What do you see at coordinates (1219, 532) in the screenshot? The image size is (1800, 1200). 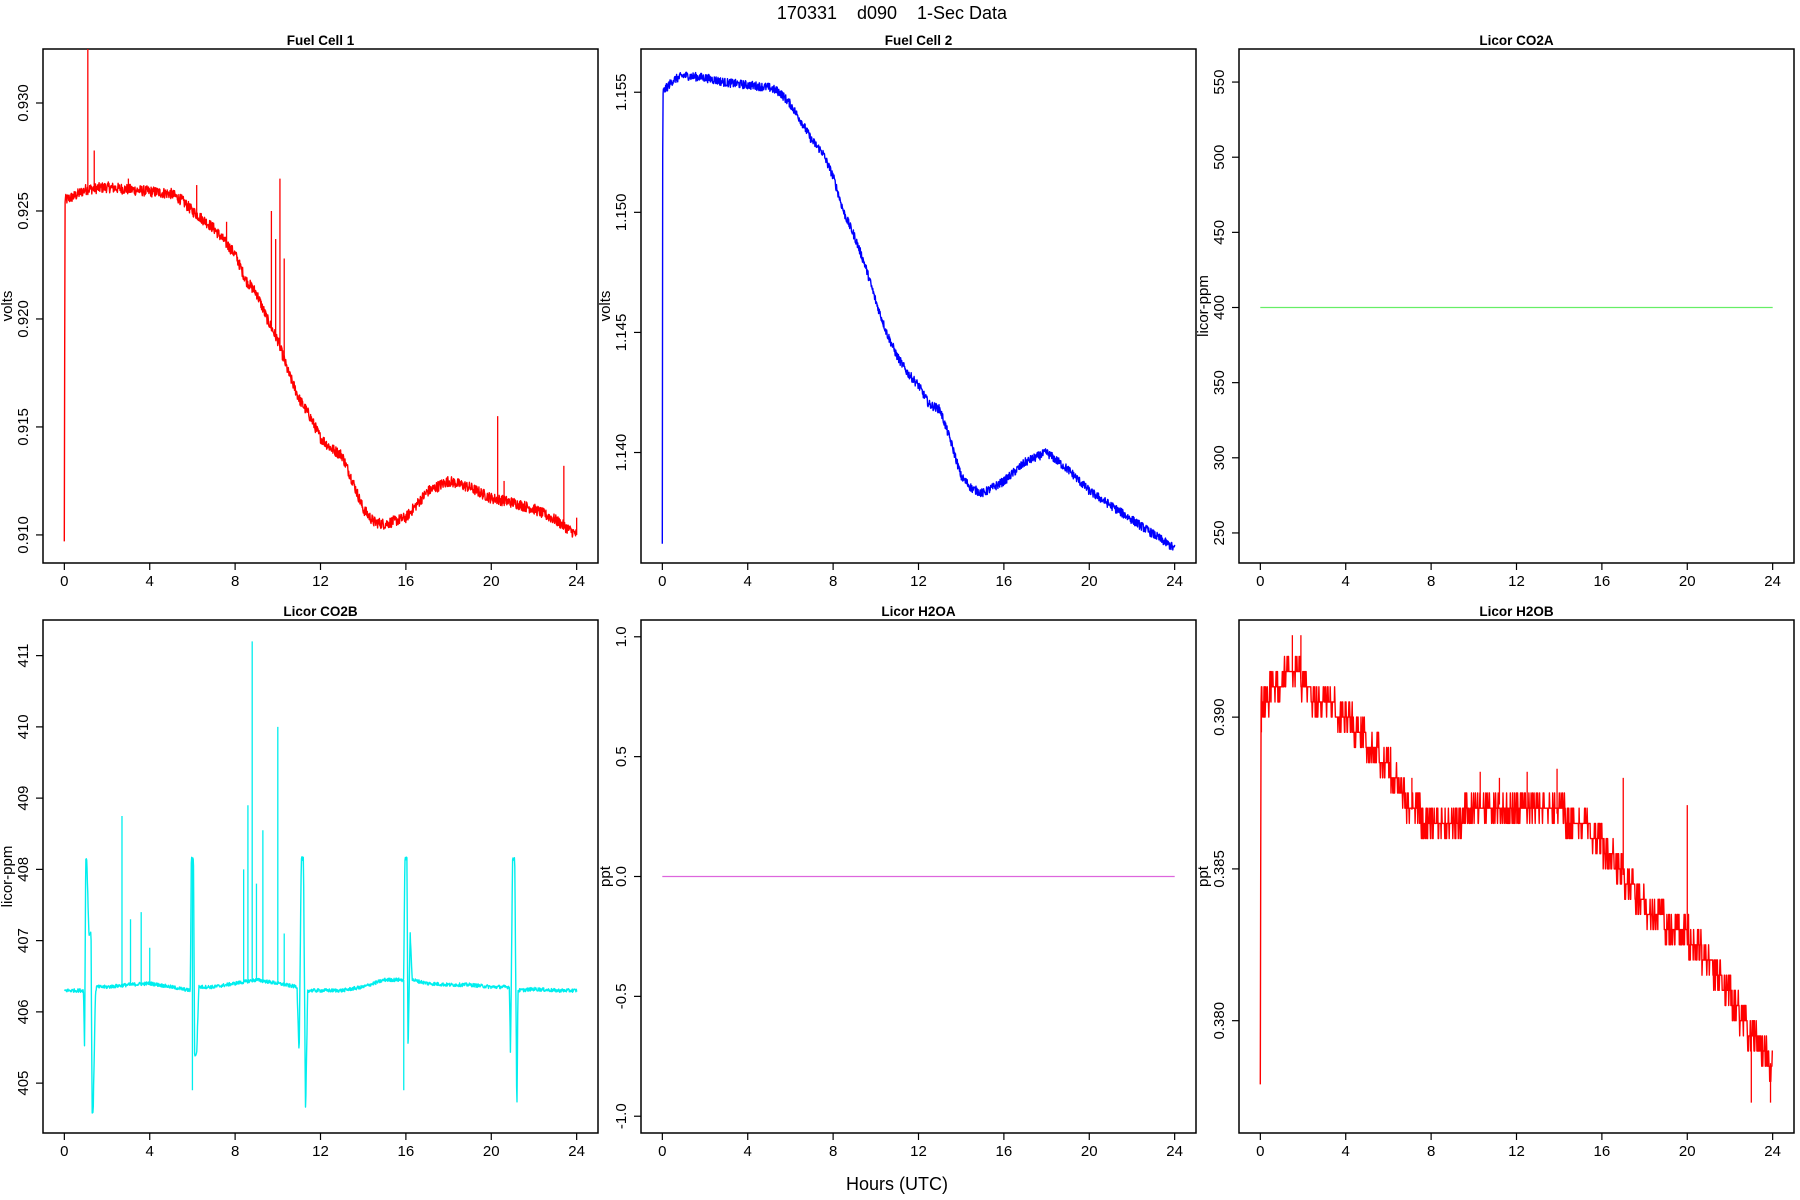 I see `y-tick-label: 250` at bounding box center [1219, 532].